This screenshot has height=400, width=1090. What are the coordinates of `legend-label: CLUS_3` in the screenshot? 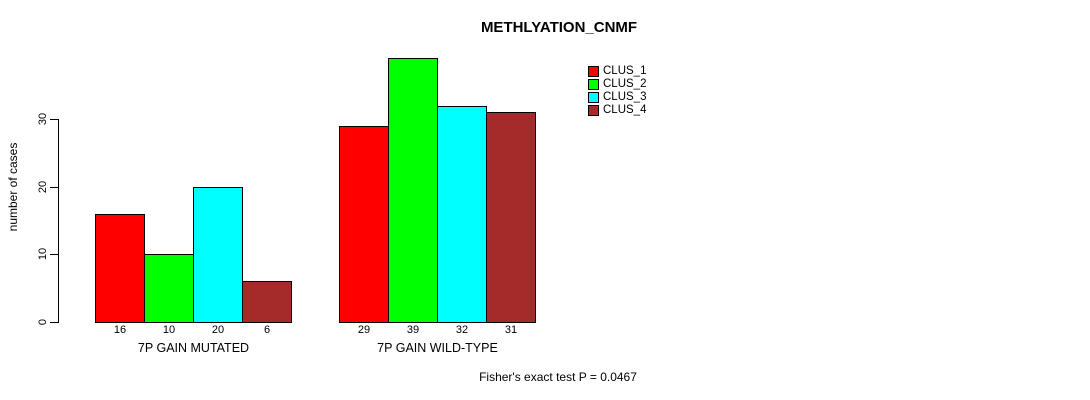 It's located at (625, 97).